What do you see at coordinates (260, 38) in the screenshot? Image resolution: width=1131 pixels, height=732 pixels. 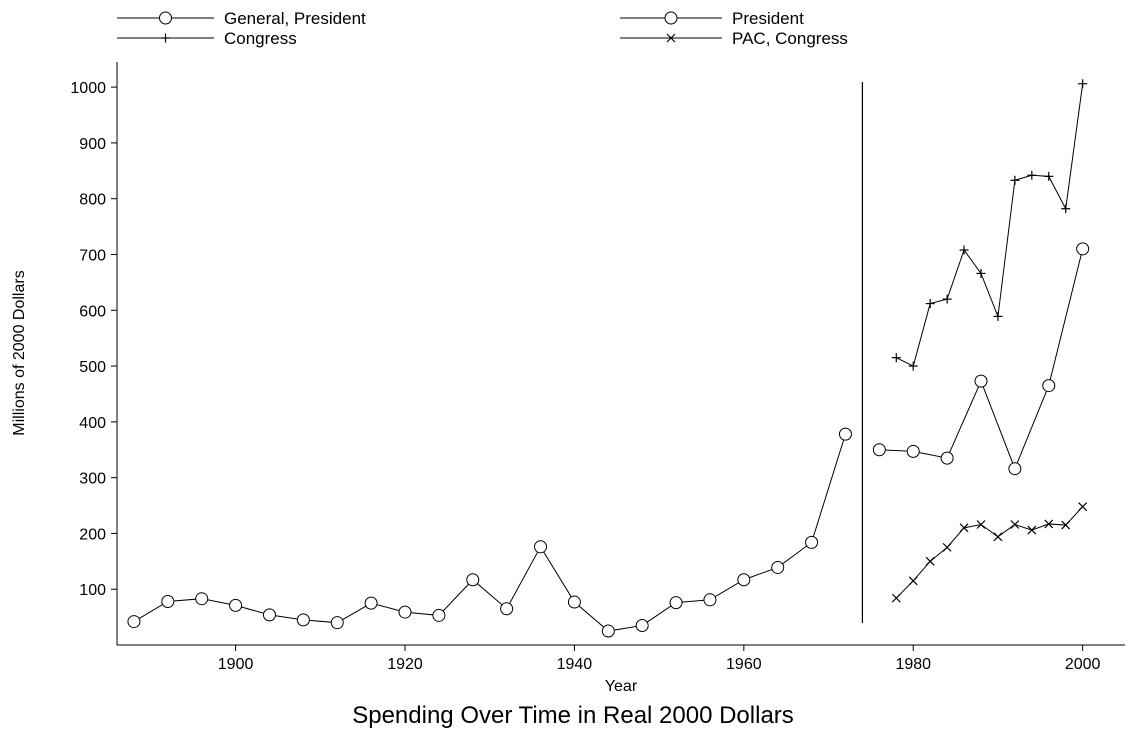 I see `legend-label: Congress` at bounding box center [260, 38].